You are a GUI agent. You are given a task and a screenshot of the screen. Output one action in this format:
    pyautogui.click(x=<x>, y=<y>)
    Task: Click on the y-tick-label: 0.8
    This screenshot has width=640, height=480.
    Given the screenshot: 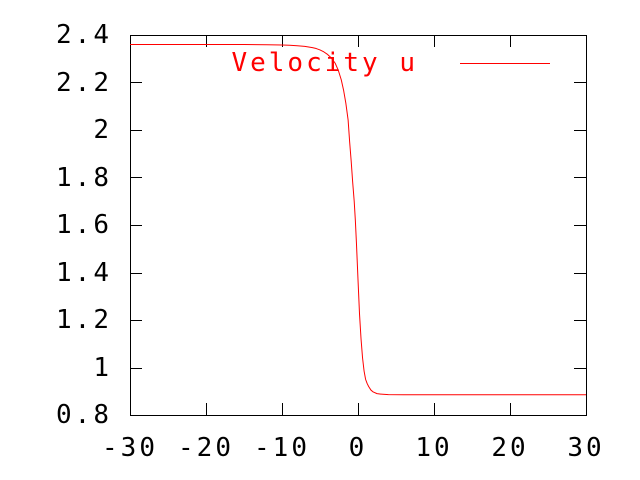 What is the action you would take?
    pyautogui.click(x=84, y=415)
    